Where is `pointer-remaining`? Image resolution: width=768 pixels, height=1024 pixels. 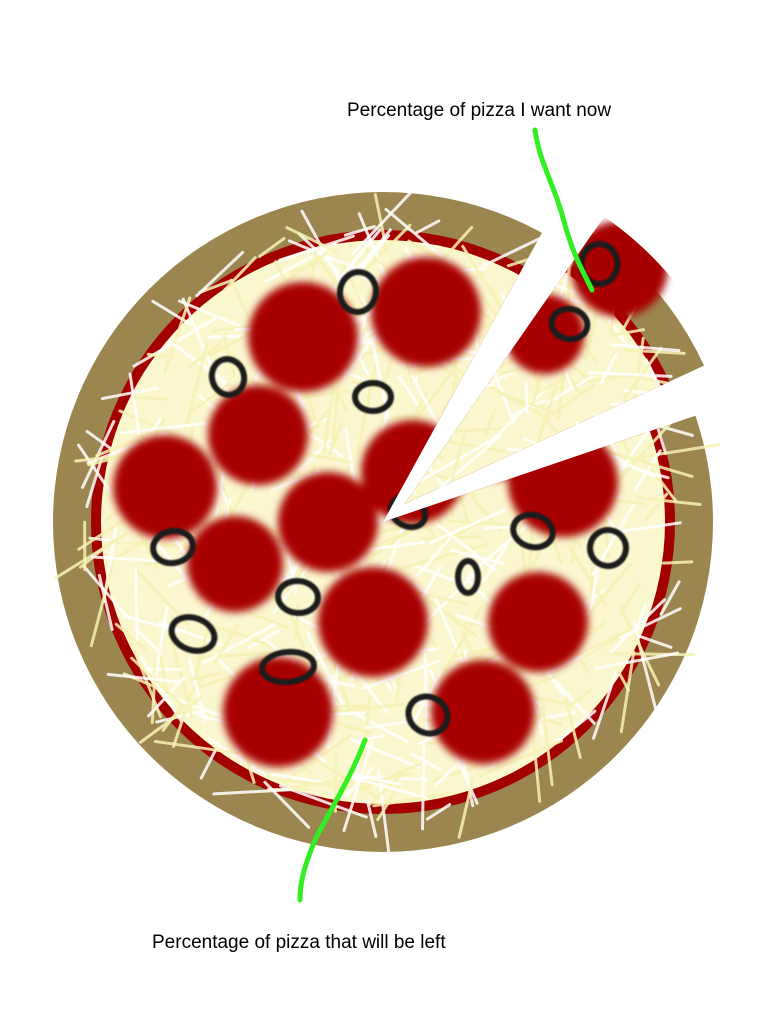 pointer-remaining is located at coordinates (332, 820).